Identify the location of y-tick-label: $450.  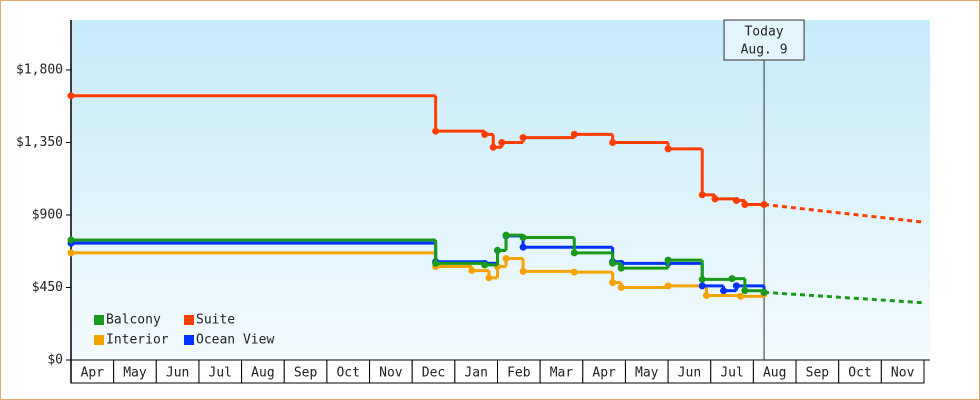
(47, 287).